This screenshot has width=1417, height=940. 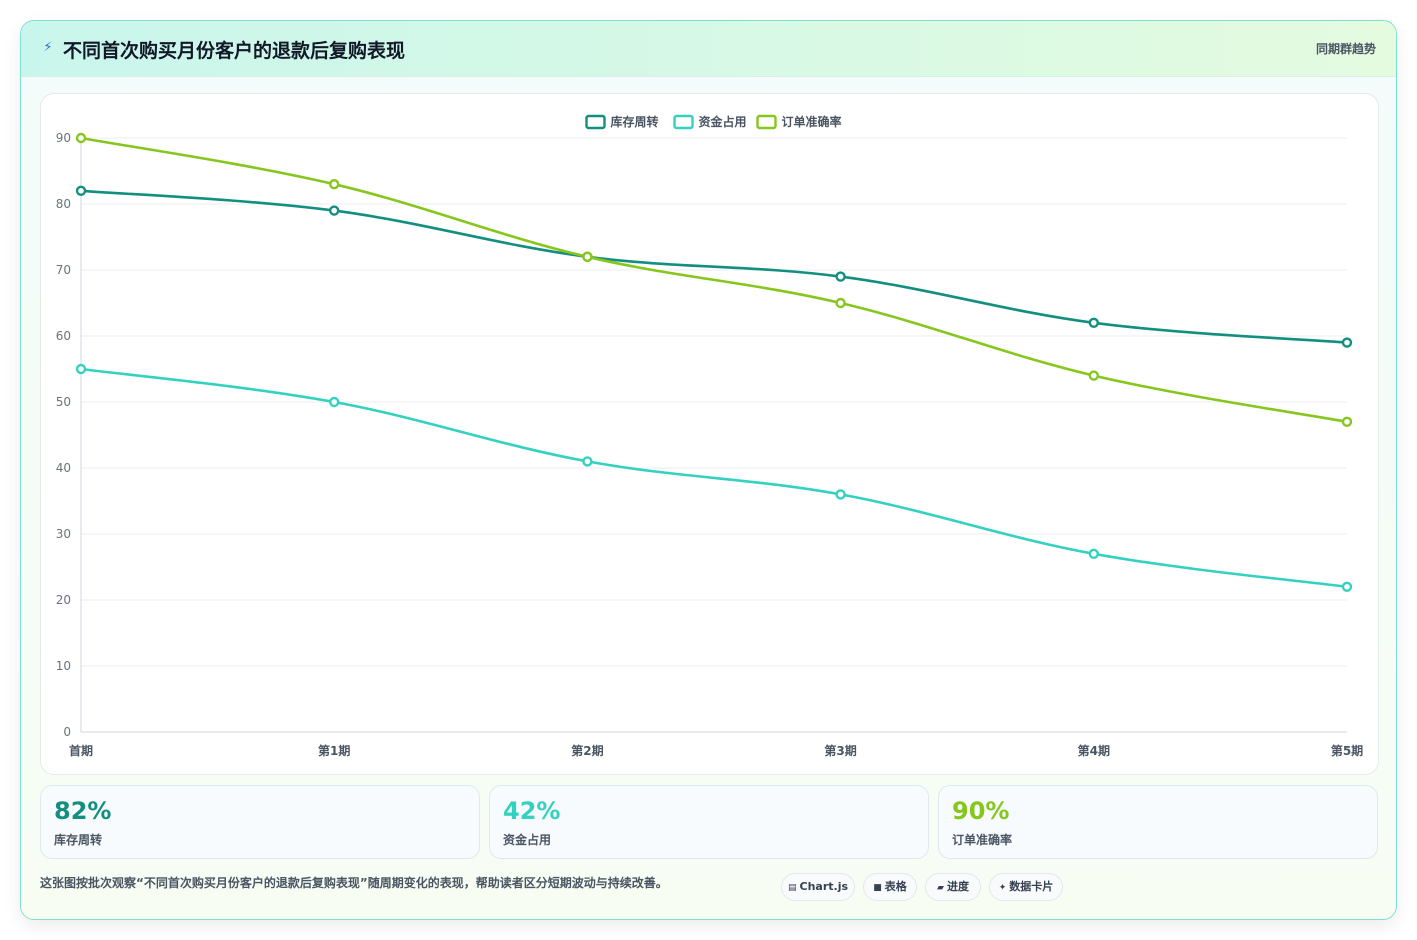 I want to click on kpi-label: 资金占用, so click(x=527, y=840).